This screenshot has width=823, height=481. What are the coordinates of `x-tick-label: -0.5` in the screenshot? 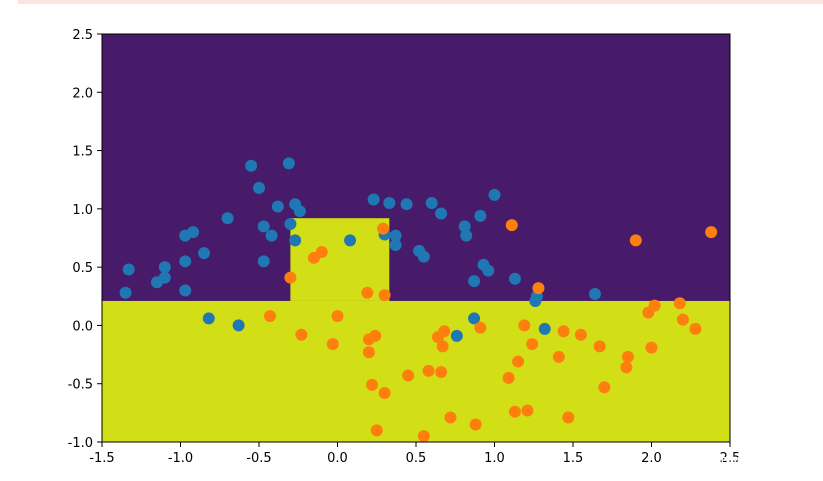 It's located at (258, 458).